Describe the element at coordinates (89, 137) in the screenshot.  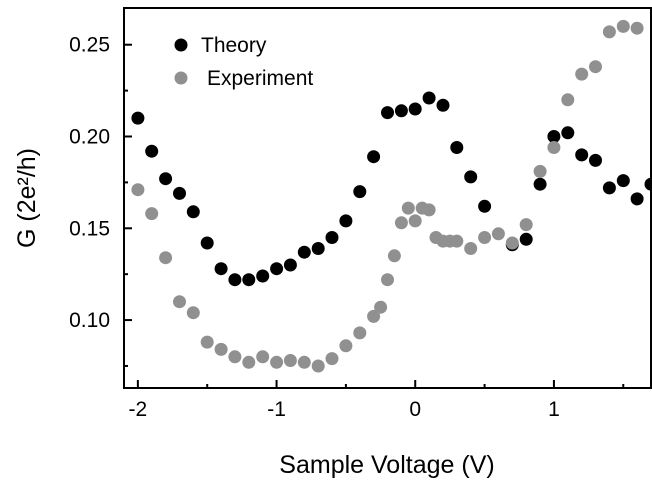
I see `y-tick-label-2: 0.20` at that location.